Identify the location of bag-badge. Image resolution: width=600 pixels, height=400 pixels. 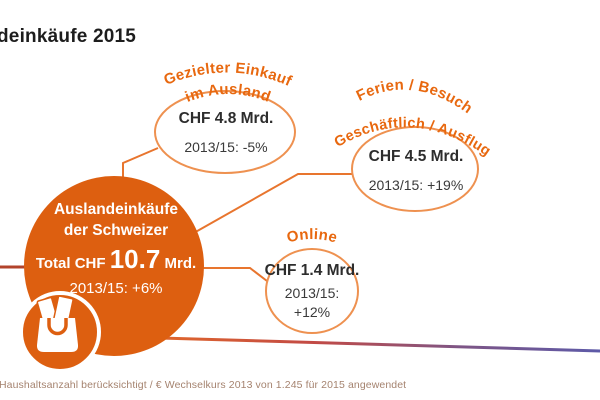
(60, 332).